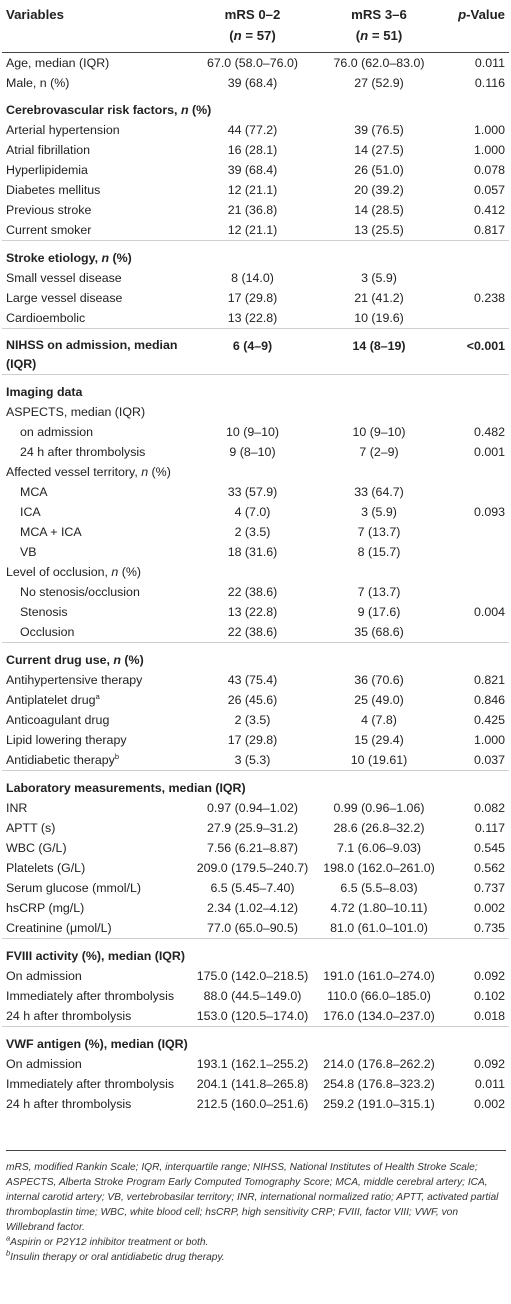 This screenshot has width=511, height=1304. What do you see at coordinates (47, 632) in the screenshot?
I see `row-label: Occlusion` at bounding box center [47, 632].